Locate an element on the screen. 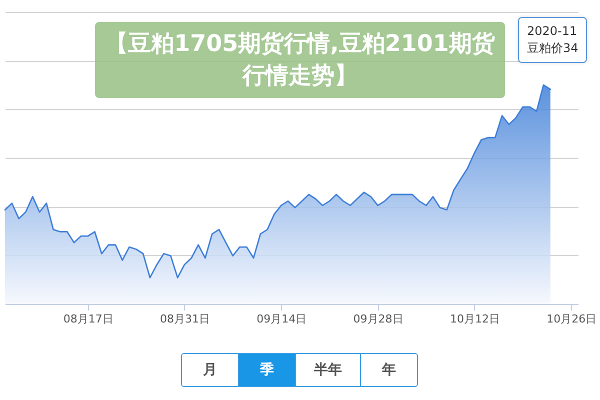  chart-title: 【豆粕1705期货行情,豆粕2101期货行情走势】 is located at coordinates (300, 60).